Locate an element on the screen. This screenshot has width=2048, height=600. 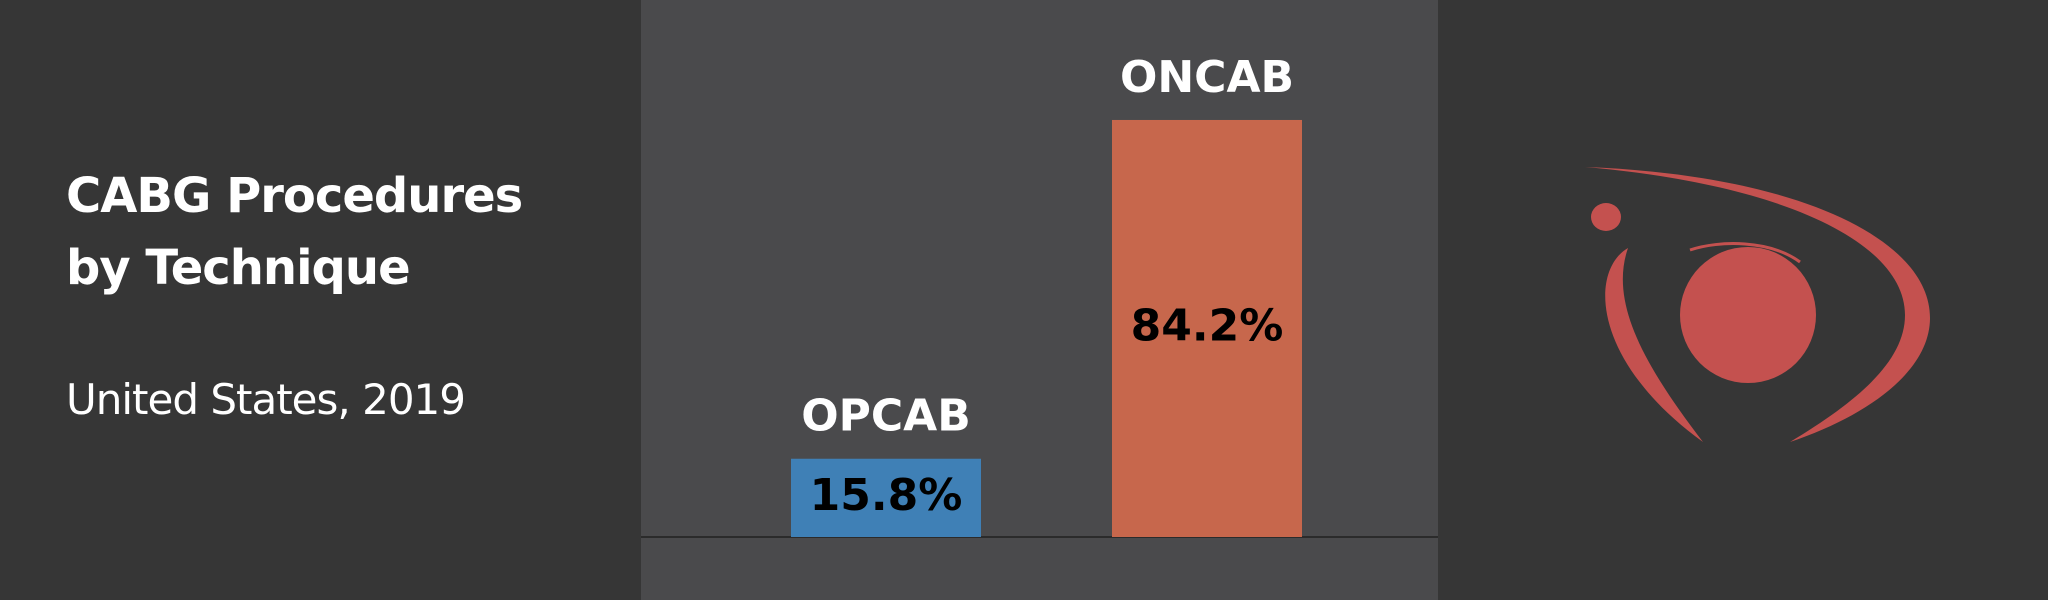
logo-dot is located at coordinates (1606, 217).